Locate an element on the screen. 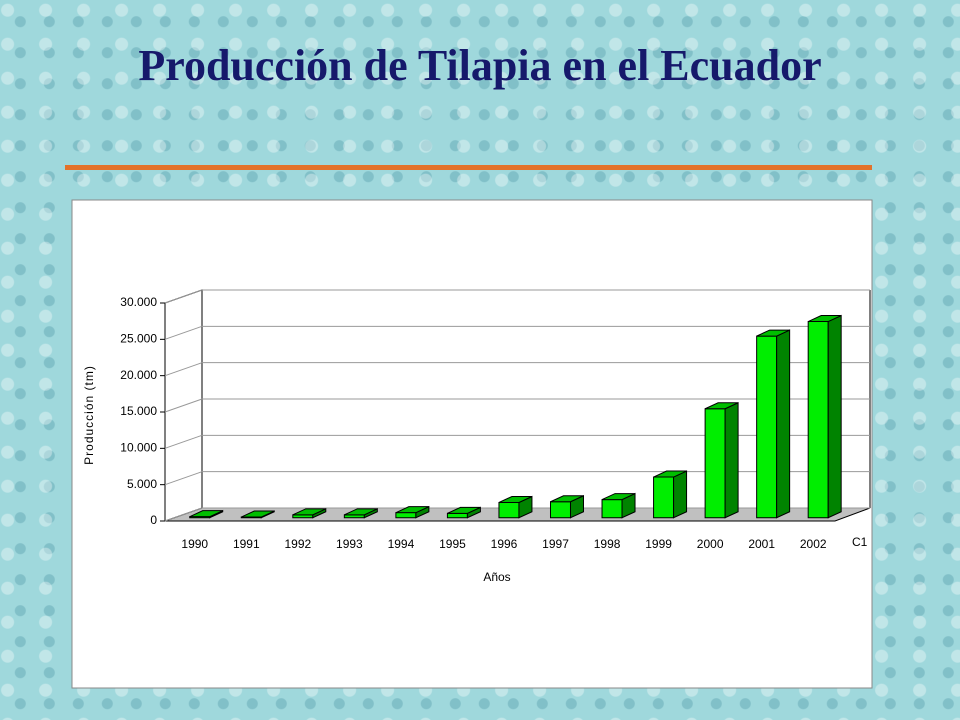 This screenshot has width=960, height=720. y-tick-label: 20.000 is located at coordinates (138, 375).